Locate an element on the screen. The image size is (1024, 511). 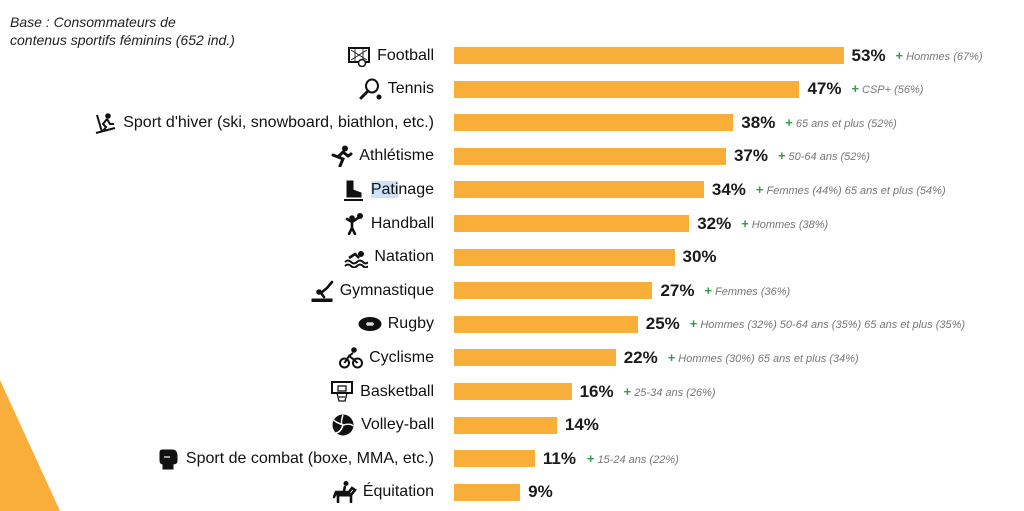
category-label-text: Cyclisme is located at coordinates (401, 357).